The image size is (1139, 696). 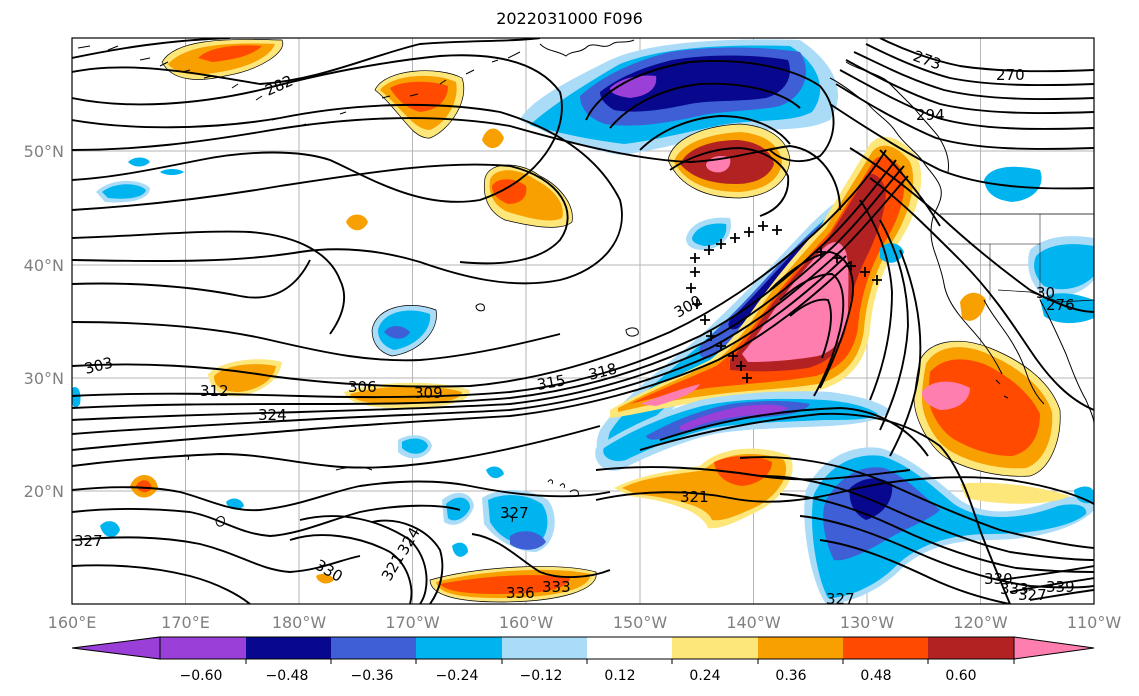 What do you see at coordinates (287, 676) in the screenshot?
I see `colorbar-tick-label: −0.48` at bounding box center [287, 676].